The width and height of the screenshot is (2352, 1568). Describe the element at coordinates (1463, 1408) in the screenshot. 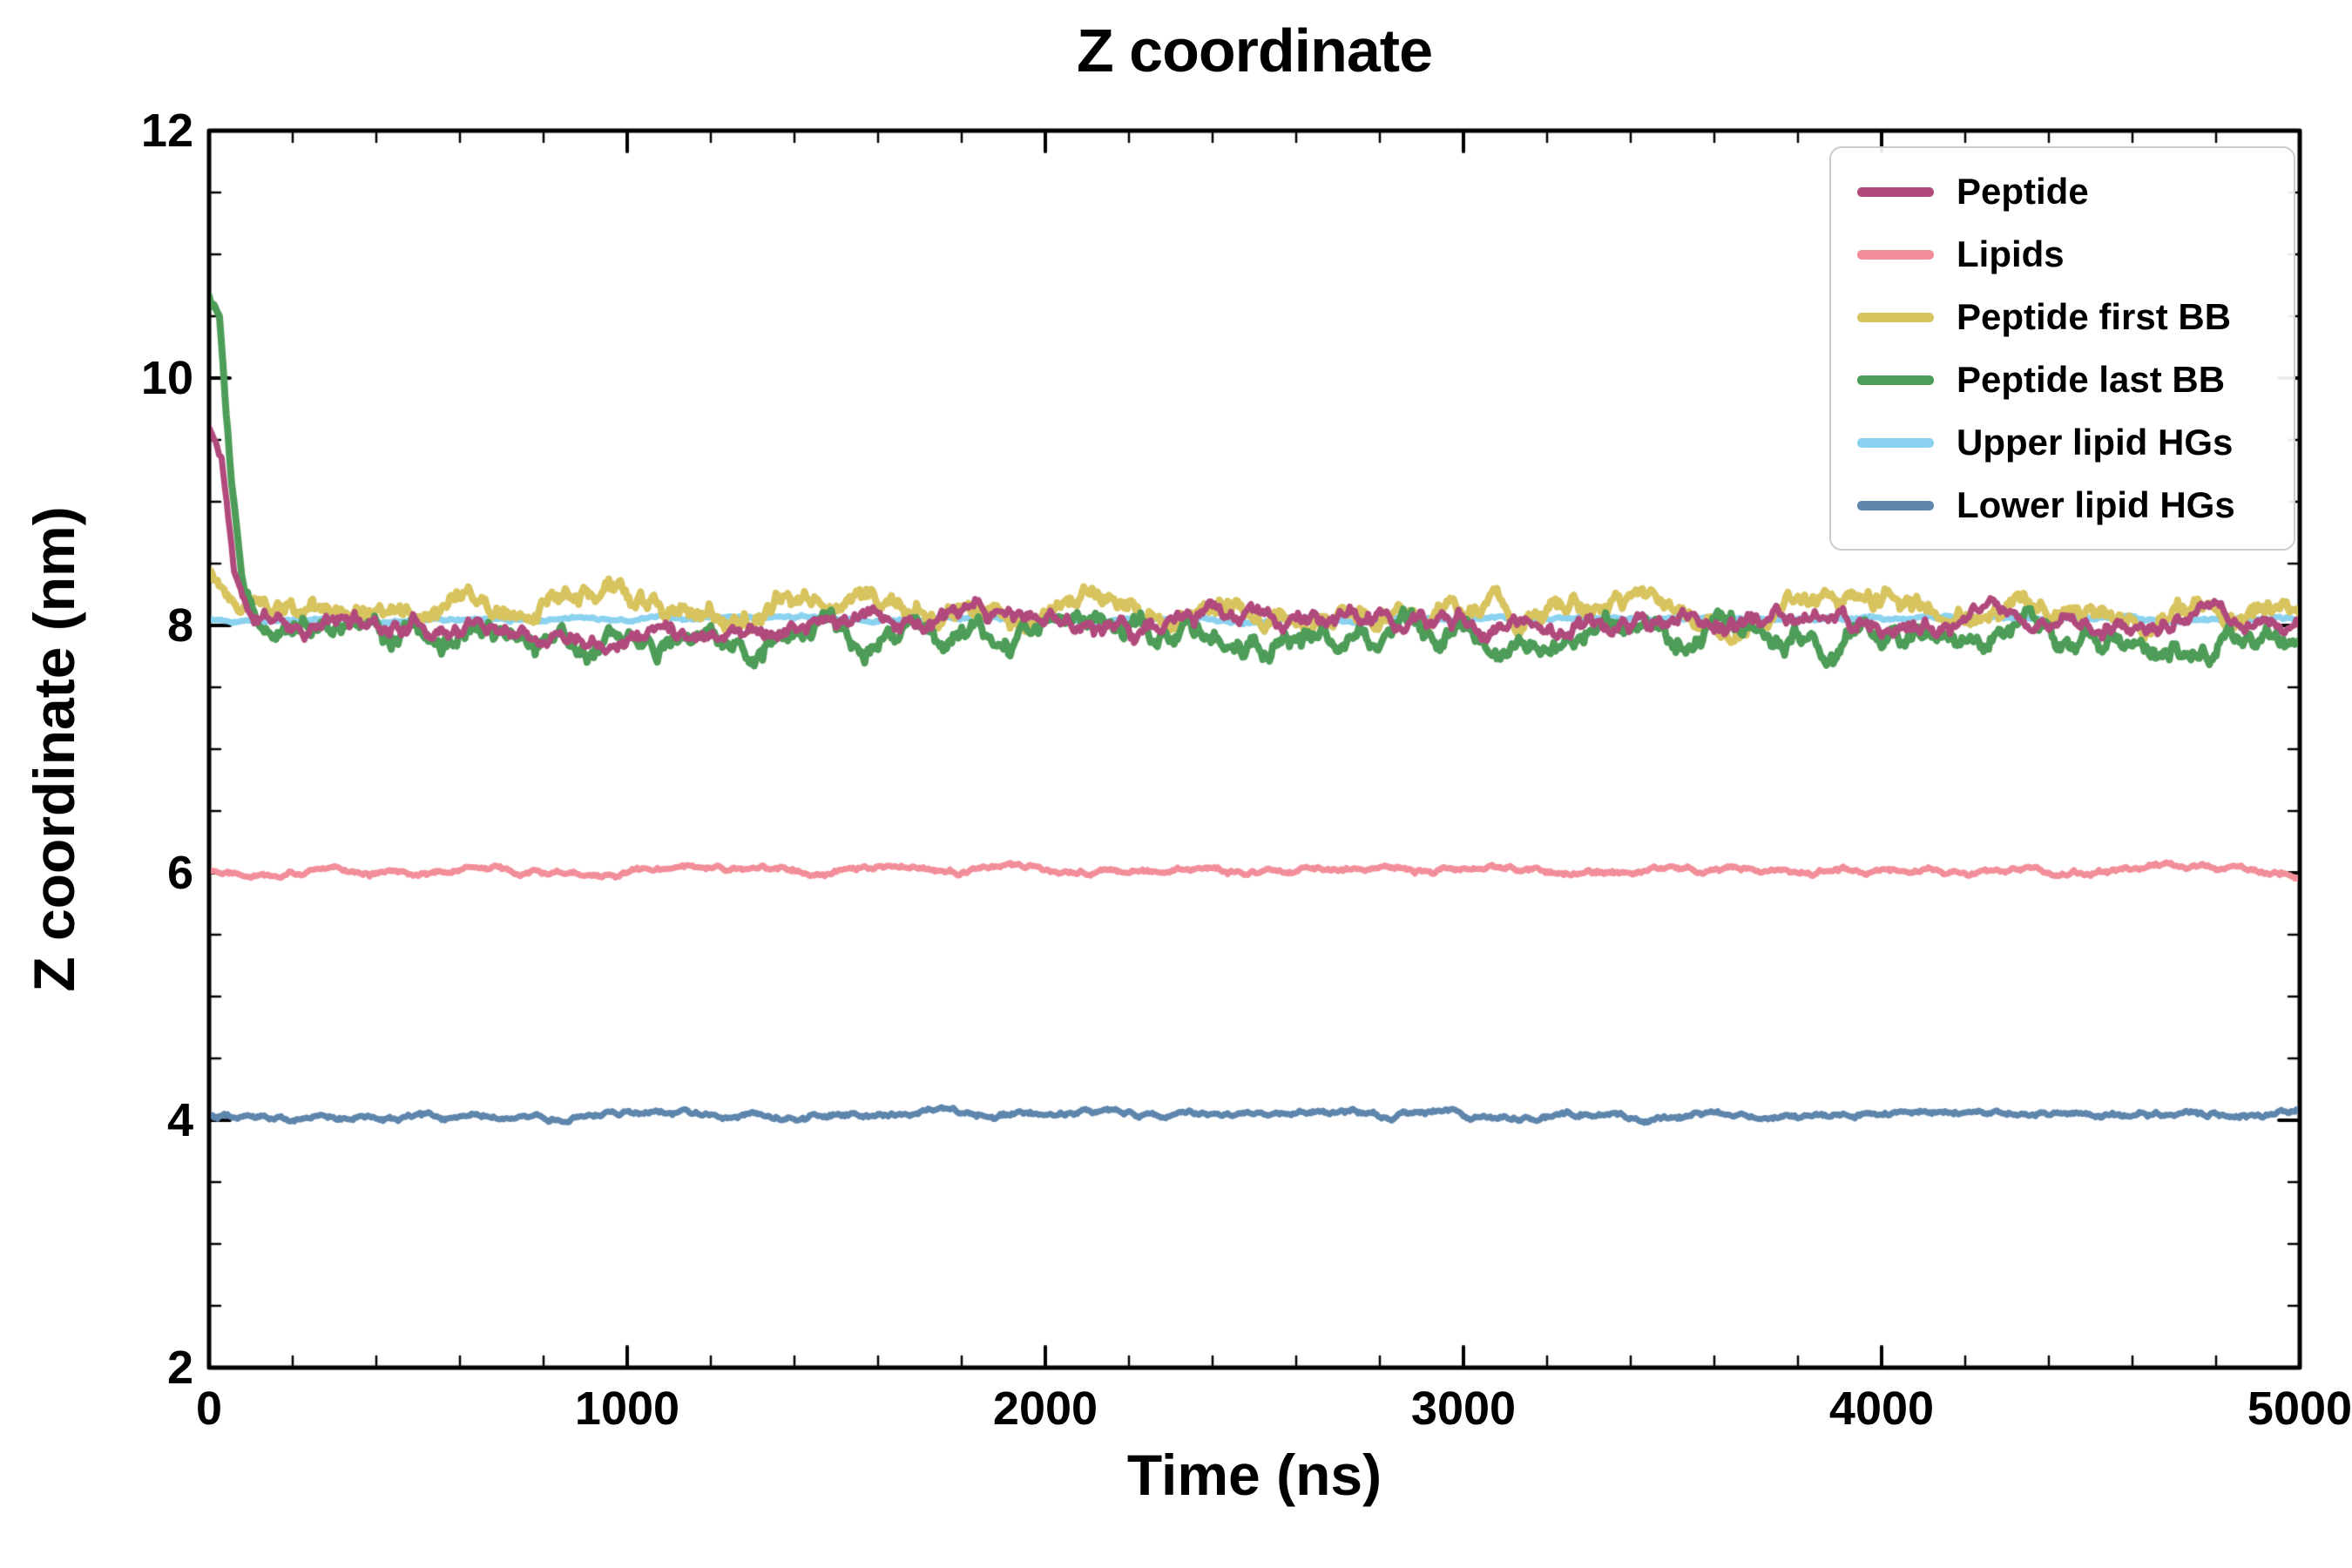

I see `x-tick-label: 3000` at that location.